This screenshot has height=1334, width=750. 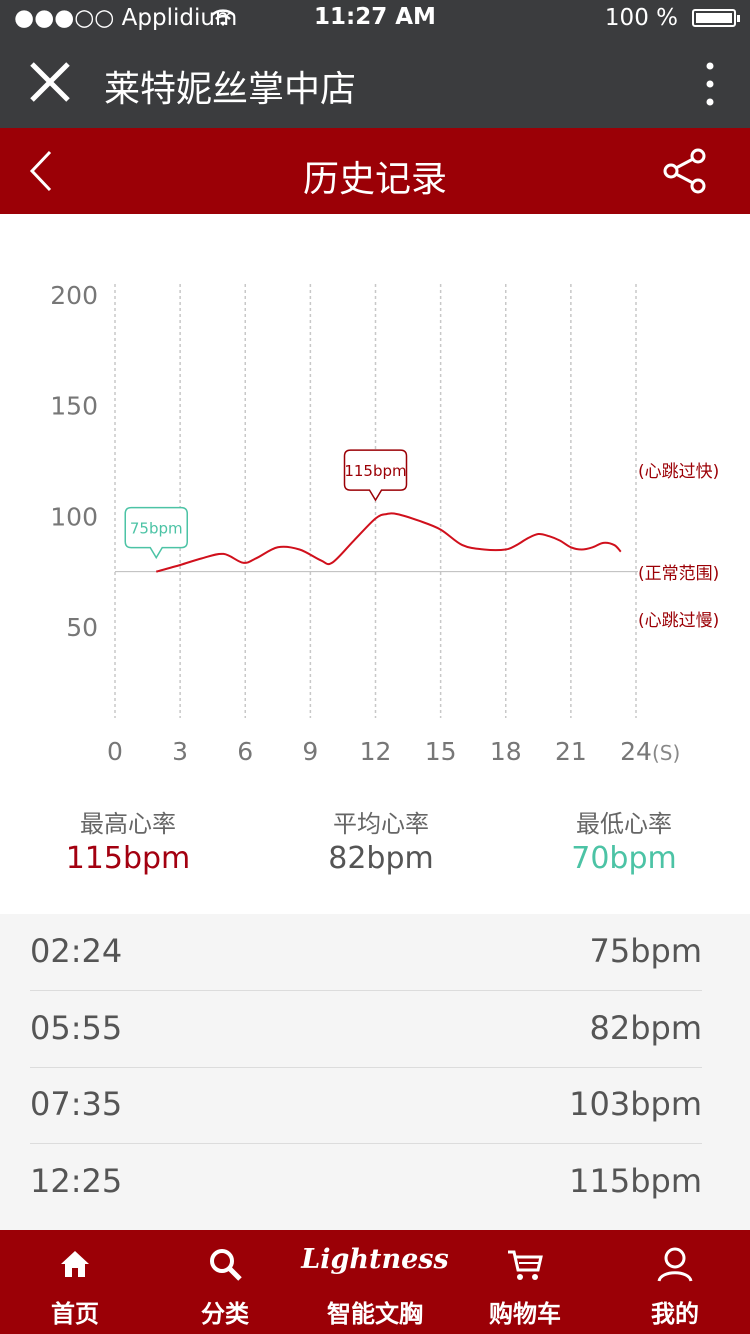 I want to click on tab-mine-label: 我的, so click(x=675, y=1314).